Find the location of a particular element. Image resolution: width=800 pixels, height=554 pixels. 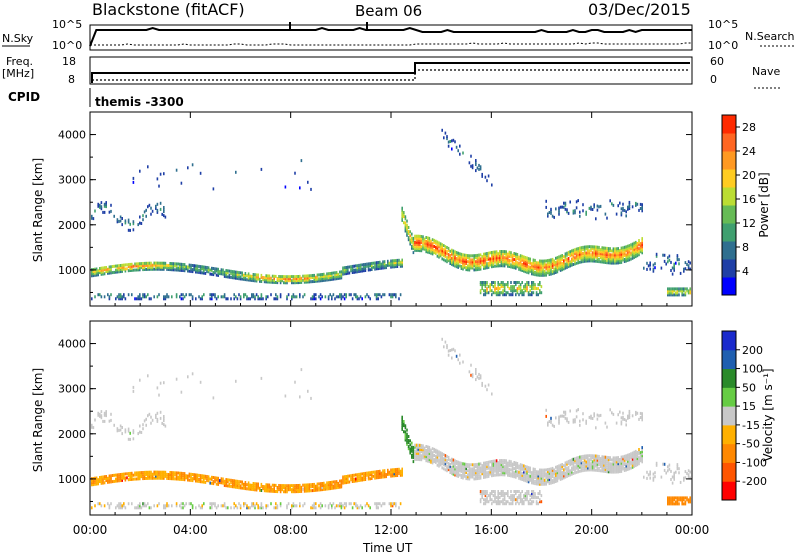

nsky-series is located at coordinates (390, 36).